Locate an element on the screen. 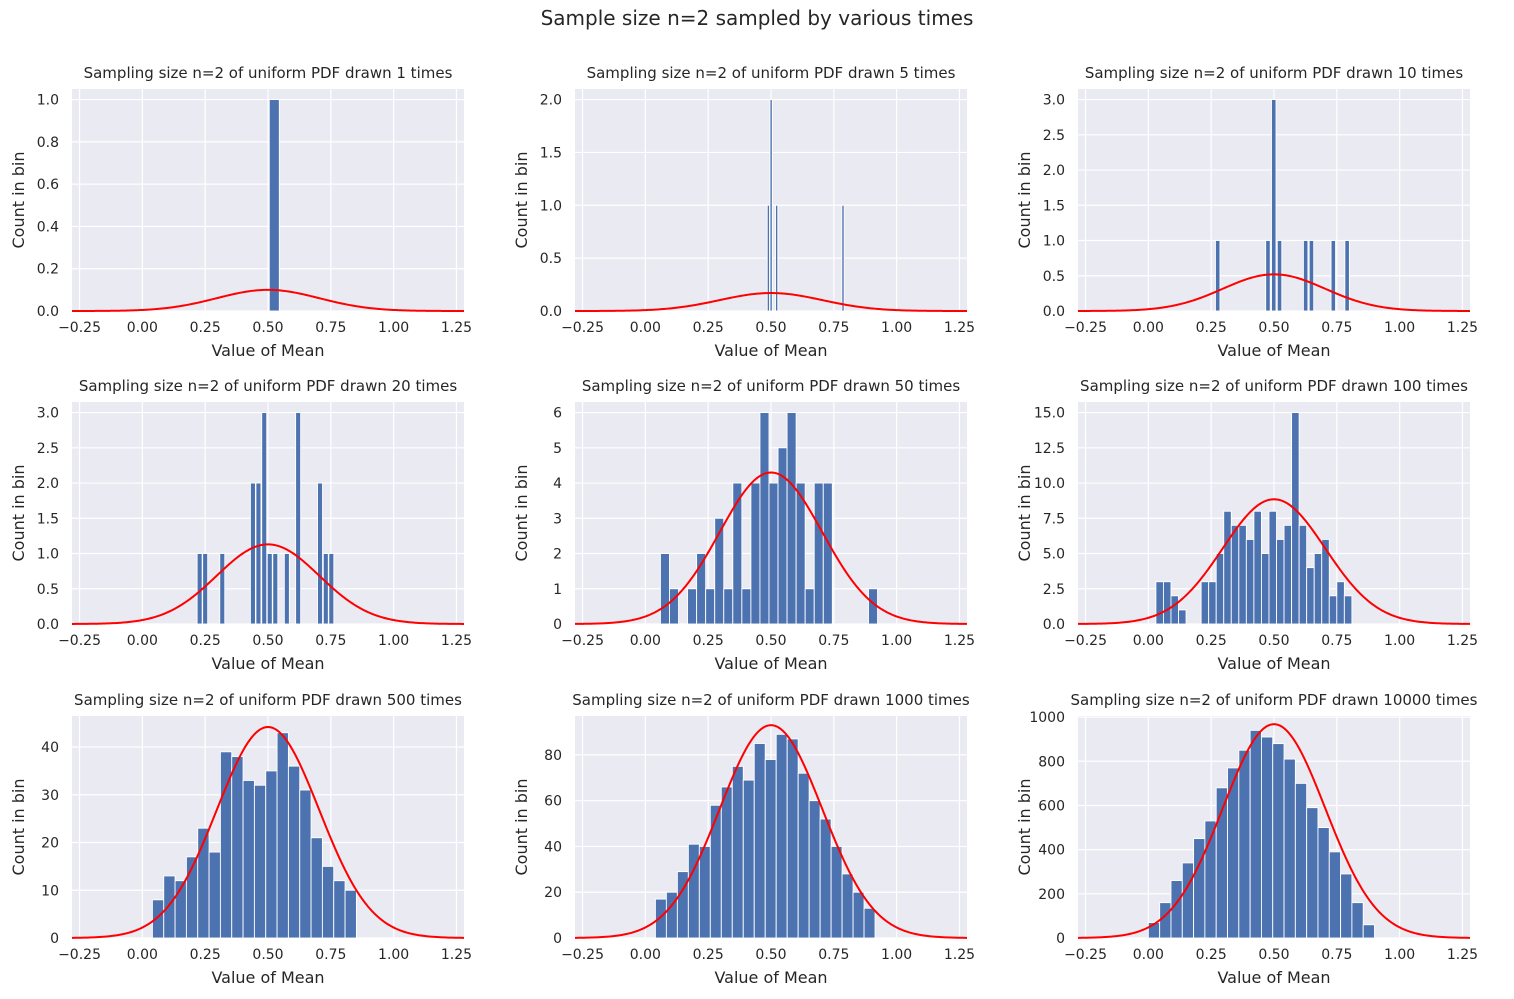 The height and width of the screenshot is (999, 1514). y-tick-label: 6 is located at coordinates (557, 414).